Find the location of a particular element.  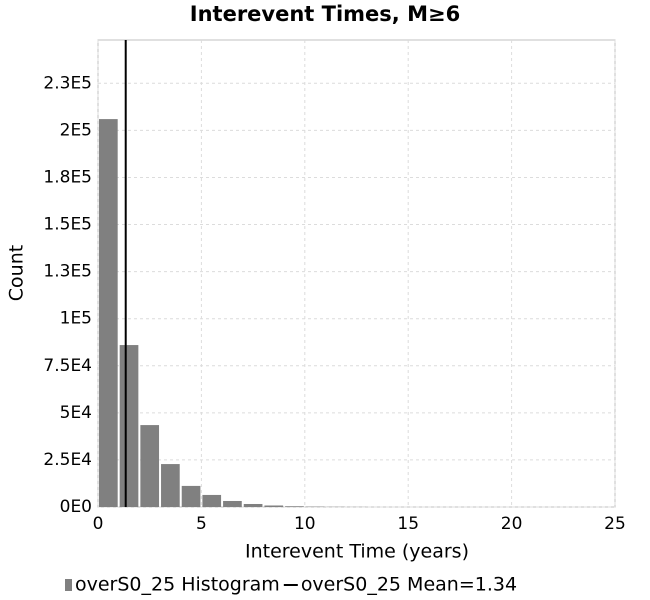

y-tick-label: 2.5E4 is located at coordinates (67, 460).